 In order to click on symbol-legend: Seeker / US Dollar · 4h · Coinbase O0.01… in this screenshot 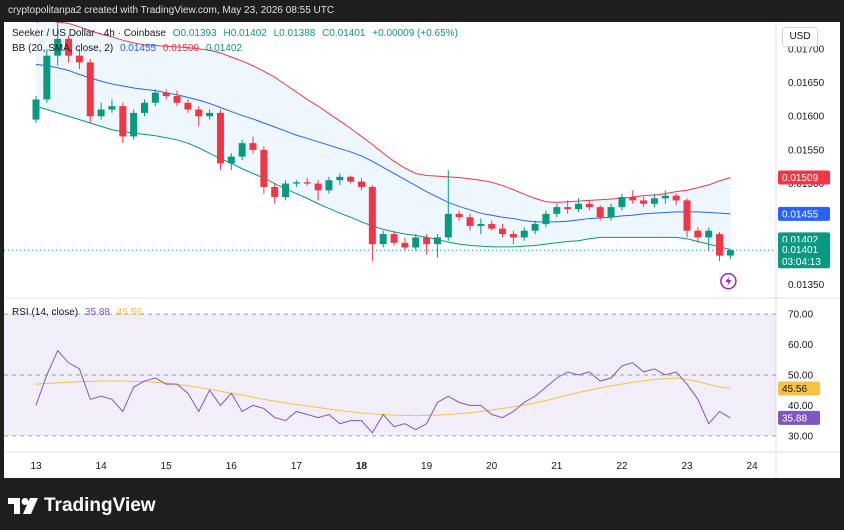, I will do `click(237, 33)`.